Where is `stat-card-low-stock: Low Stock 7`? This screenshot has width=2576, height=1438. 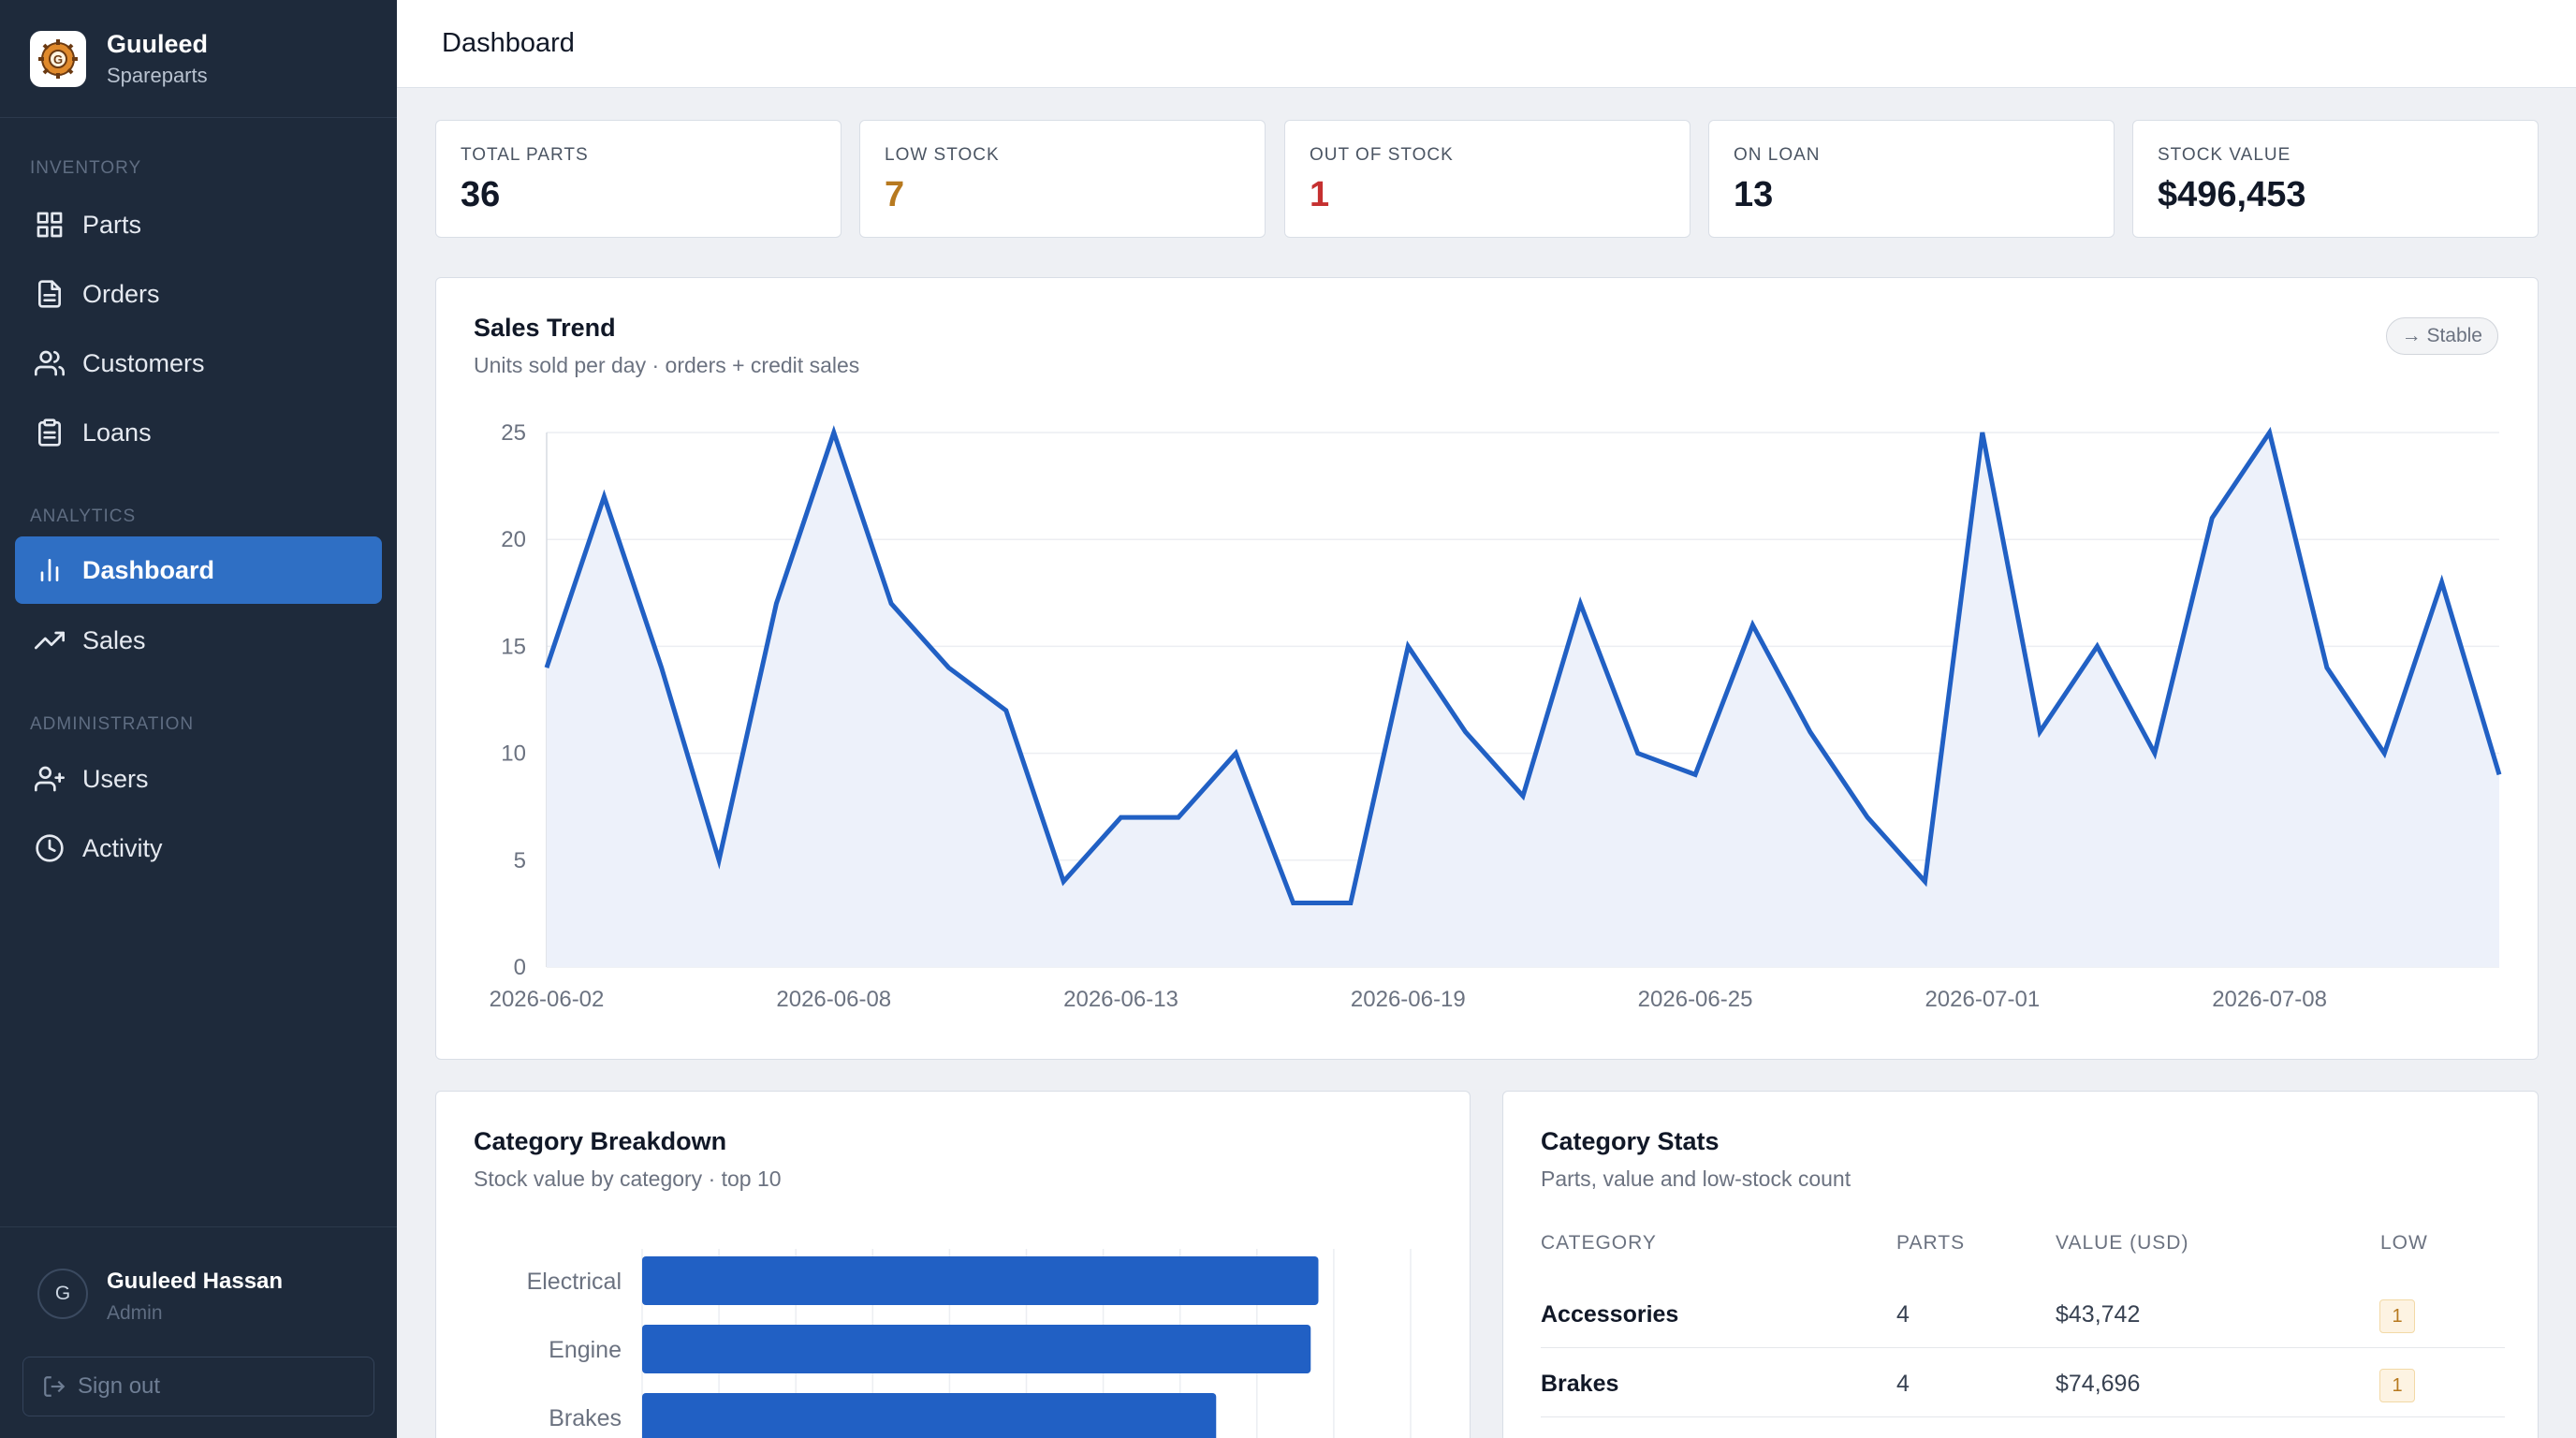 stat-card-low-stock: Low Stock 7 is located at coordinates (1062, 179).